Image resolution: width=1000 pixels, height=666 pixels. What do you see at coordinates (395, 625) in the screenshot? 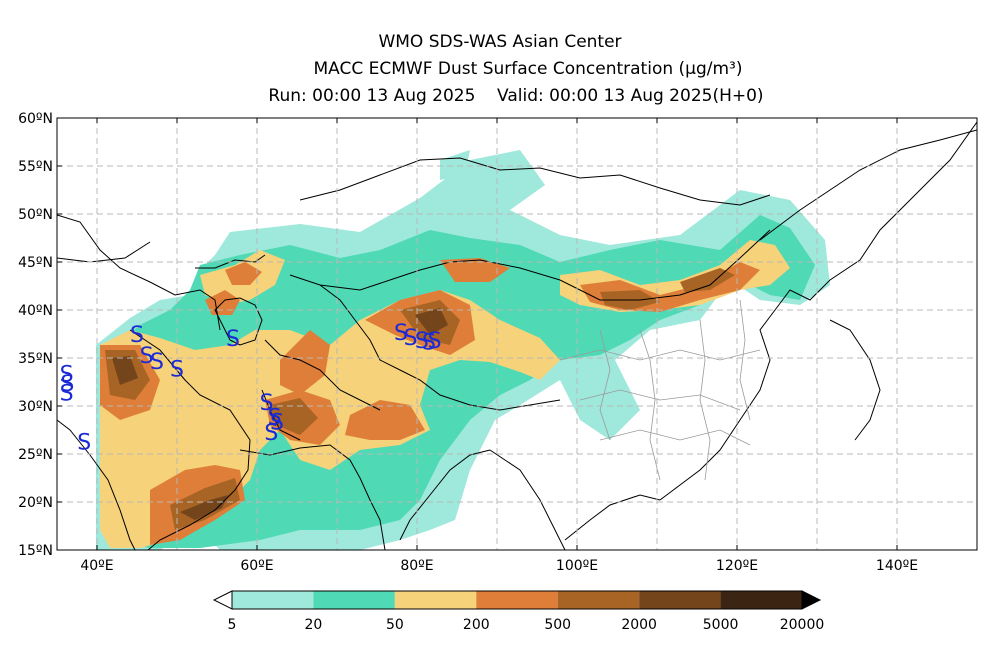
I see `colorbar-label: 50` at bounding box center [395, 625].